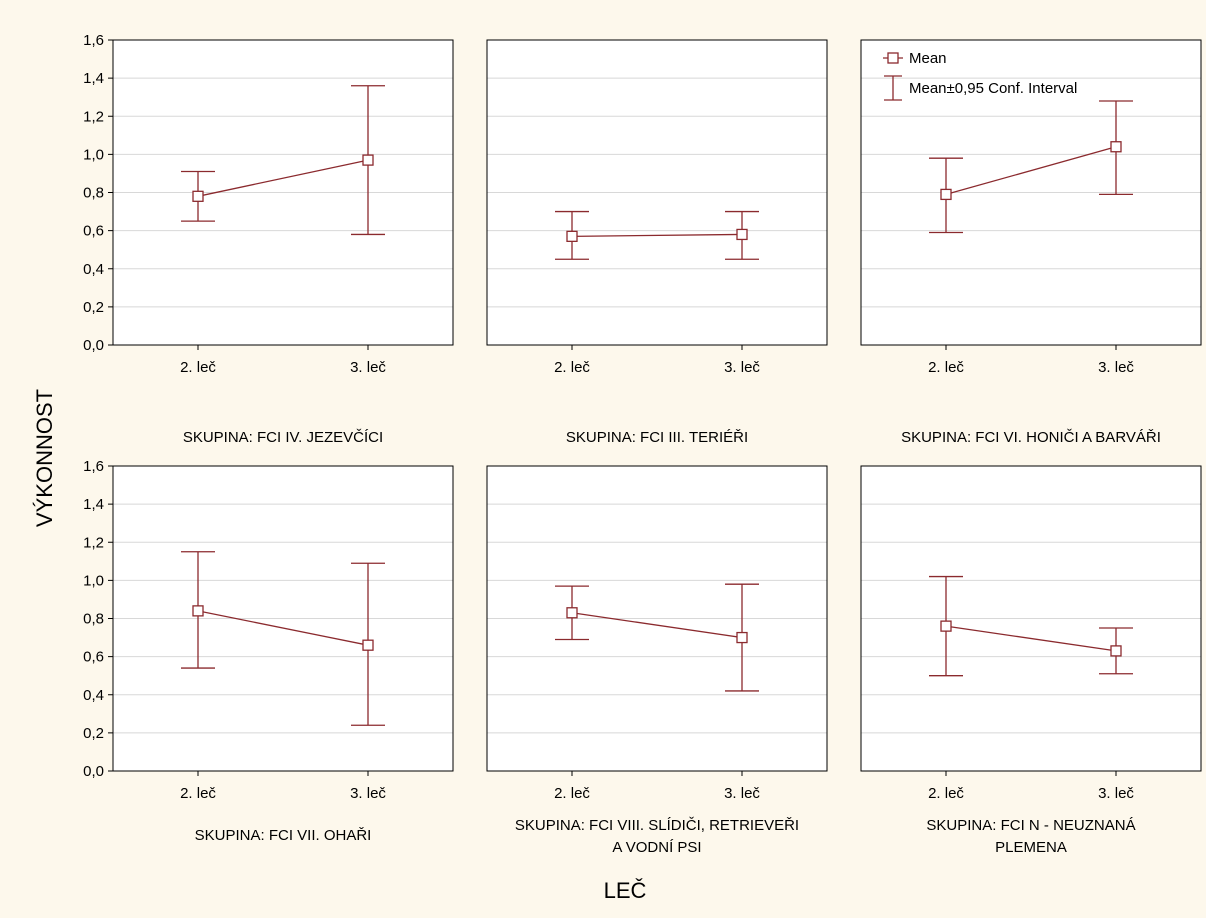  What do you see at coordinates (657, 437) in the screenshot?
I see `panel-title: SKUPINA: FCI III. TERIÉŘI` at bounding box center [657, 437].